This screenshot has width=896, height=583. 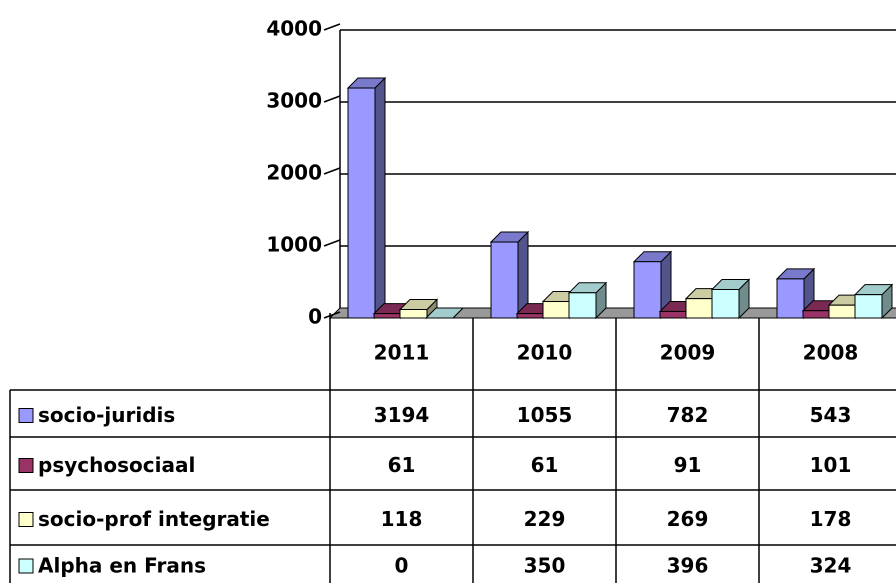 I want to click on table-value: 229, so click(x=545, y=519).